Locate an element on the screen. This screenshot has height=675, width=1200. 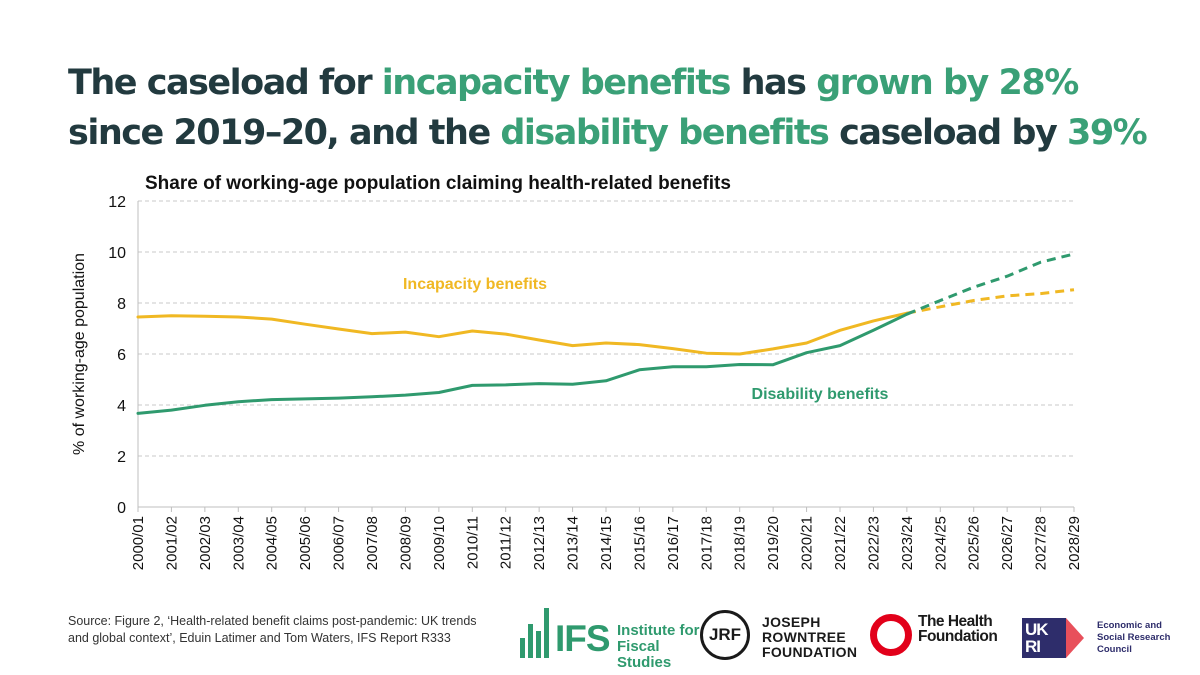
headline-highlight-incapacity: incapacity benefits is located at coordinates (556, 83).